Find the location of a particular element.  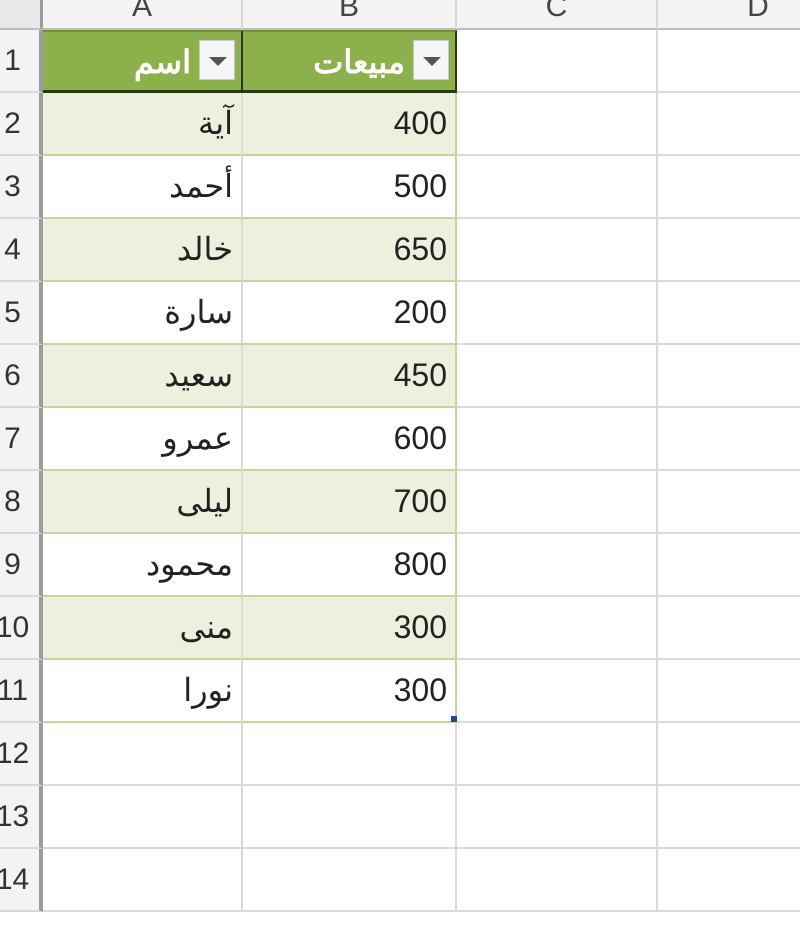

cell-c3 is located at coordinates (557, 187).